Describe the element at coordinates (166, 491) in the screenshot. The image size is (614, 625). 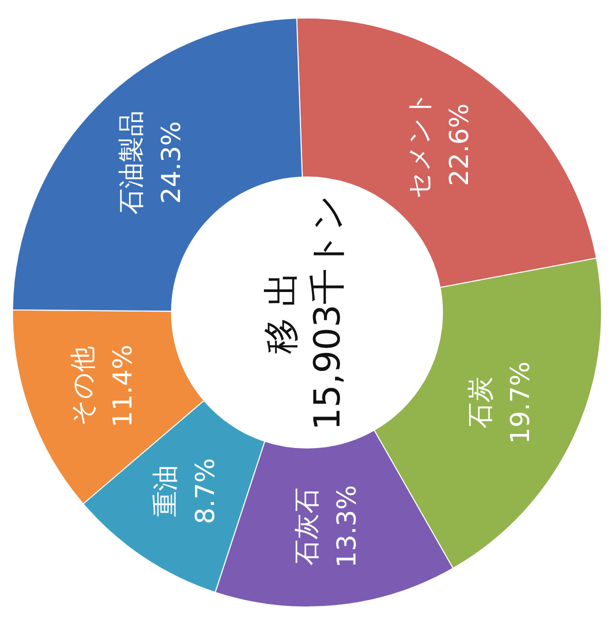
I see `slice-label: 重油` at that location.